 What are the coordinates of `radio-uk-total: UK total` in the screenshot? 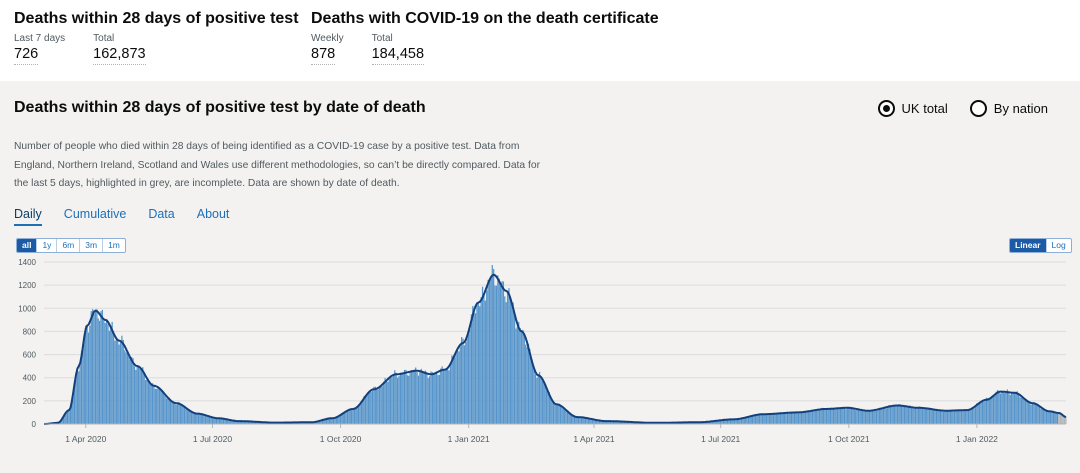 It's located at (912, 108).